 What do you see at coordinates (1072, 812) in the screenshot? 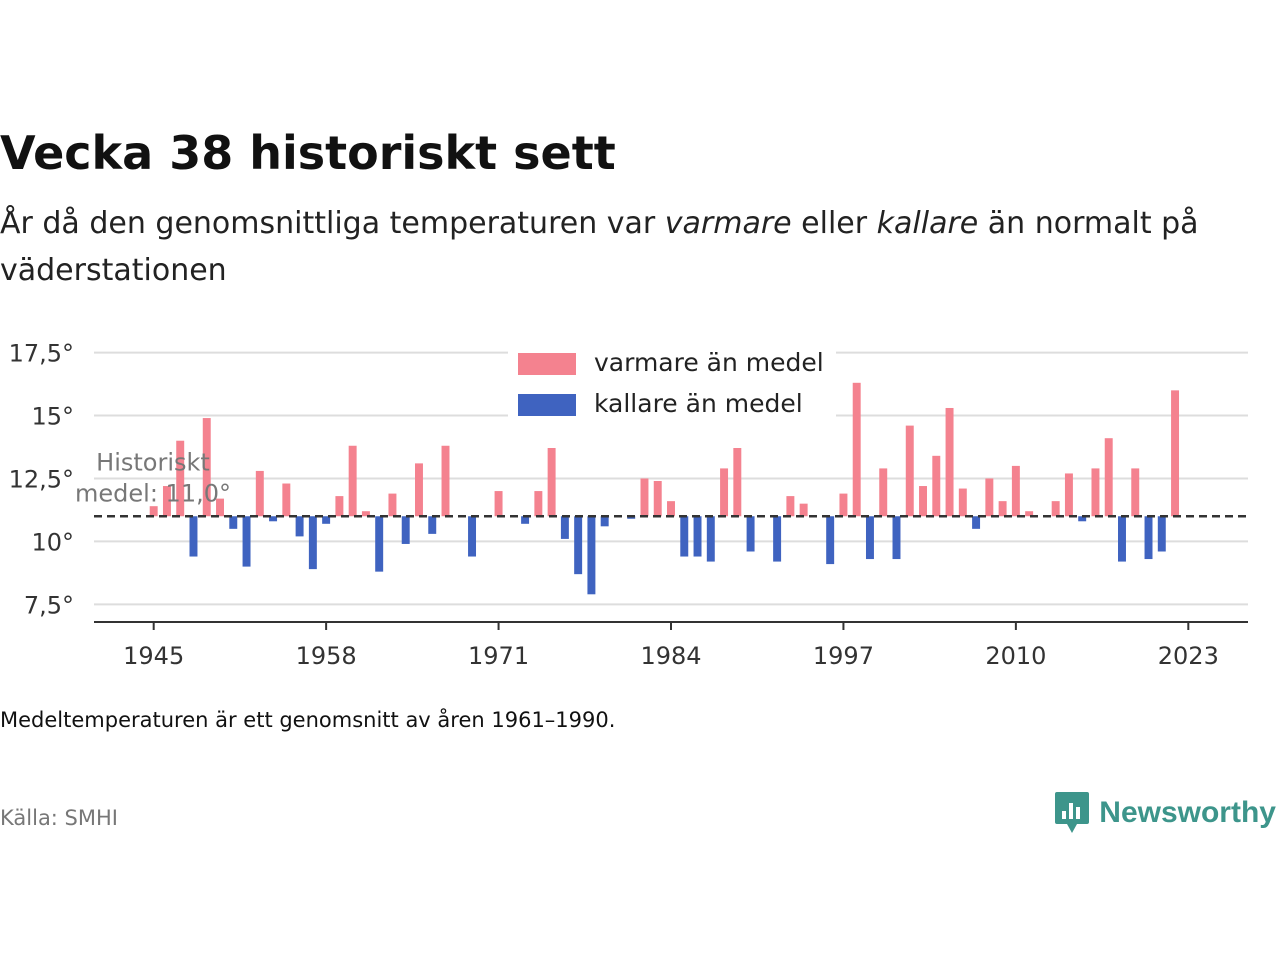
I see `newsworthy-logo-icon` at bounding box center [1072, 812].